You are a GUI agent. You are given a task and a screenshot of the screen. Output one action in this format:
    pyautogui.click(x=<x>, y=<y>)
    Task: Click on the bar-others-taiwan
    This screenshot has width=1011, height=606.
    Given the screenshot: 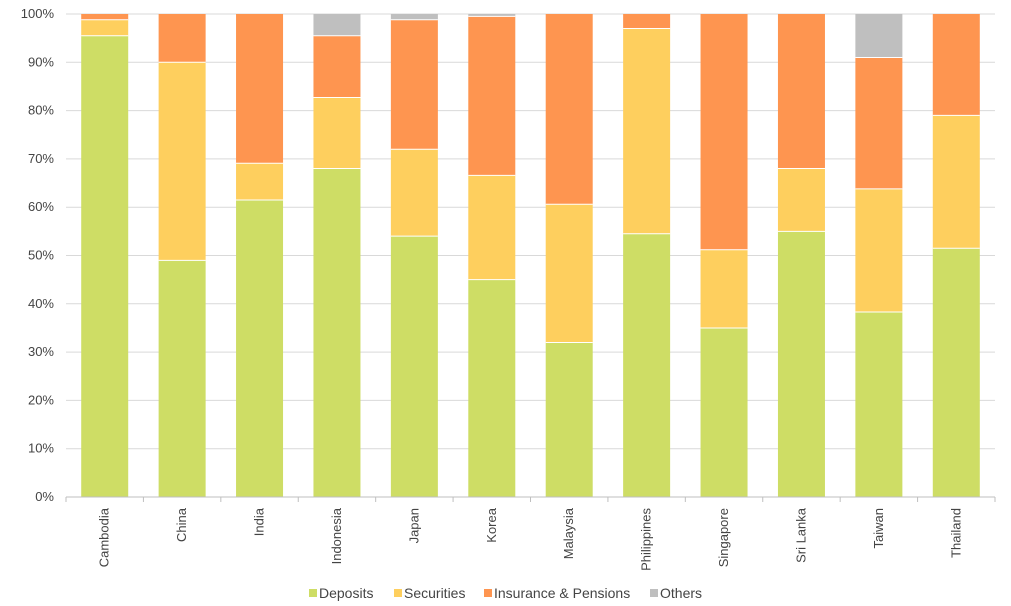 What is the action you would take?
    pyautogui.click(x=879, y=36)
    